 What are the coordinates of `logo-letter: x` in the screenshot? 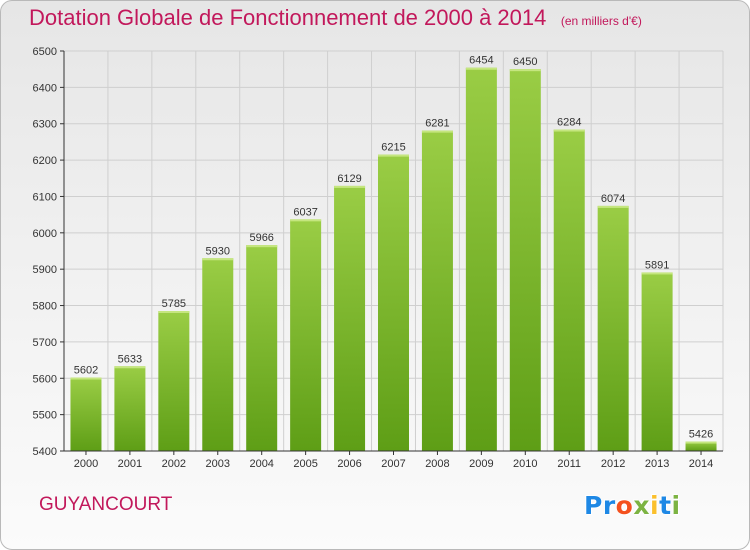 It's located at (641, 505).